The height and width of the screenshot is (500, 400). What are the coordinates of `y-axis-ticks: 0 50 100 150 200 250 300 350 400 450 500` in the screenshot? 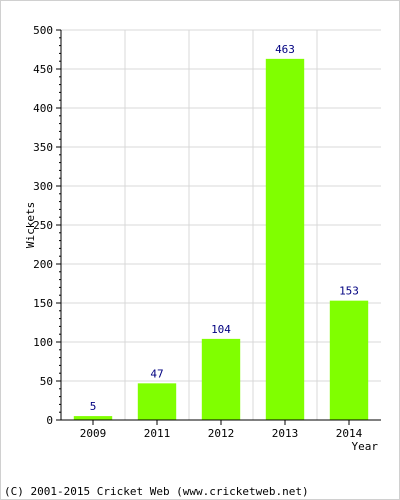 It's located at (47, 225).